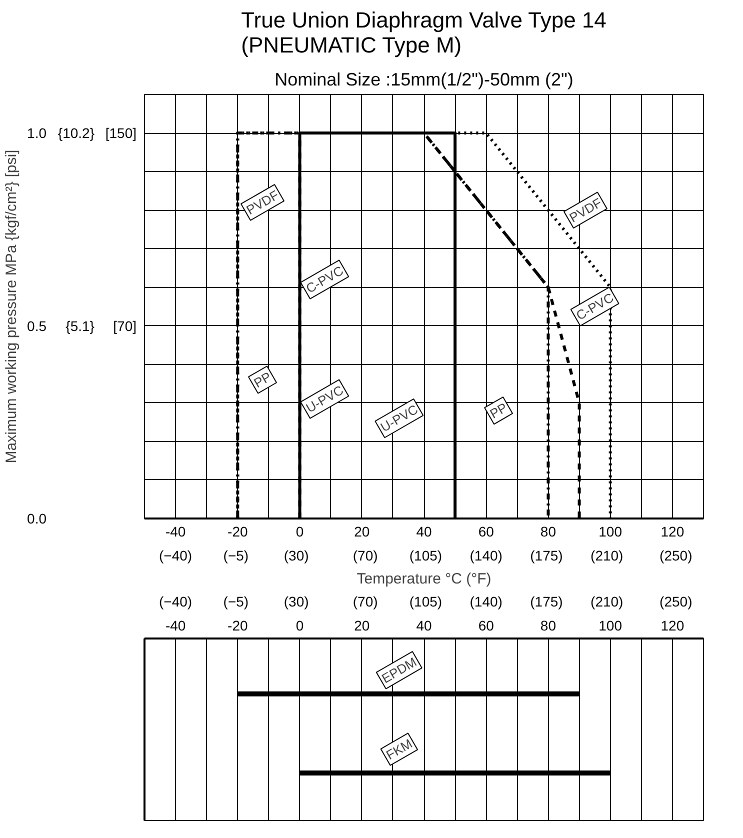 Image resolution: width=743 pixels, height=838 pixels. I want to click on y2-tick-label: {5.1}, so click(80, 326).